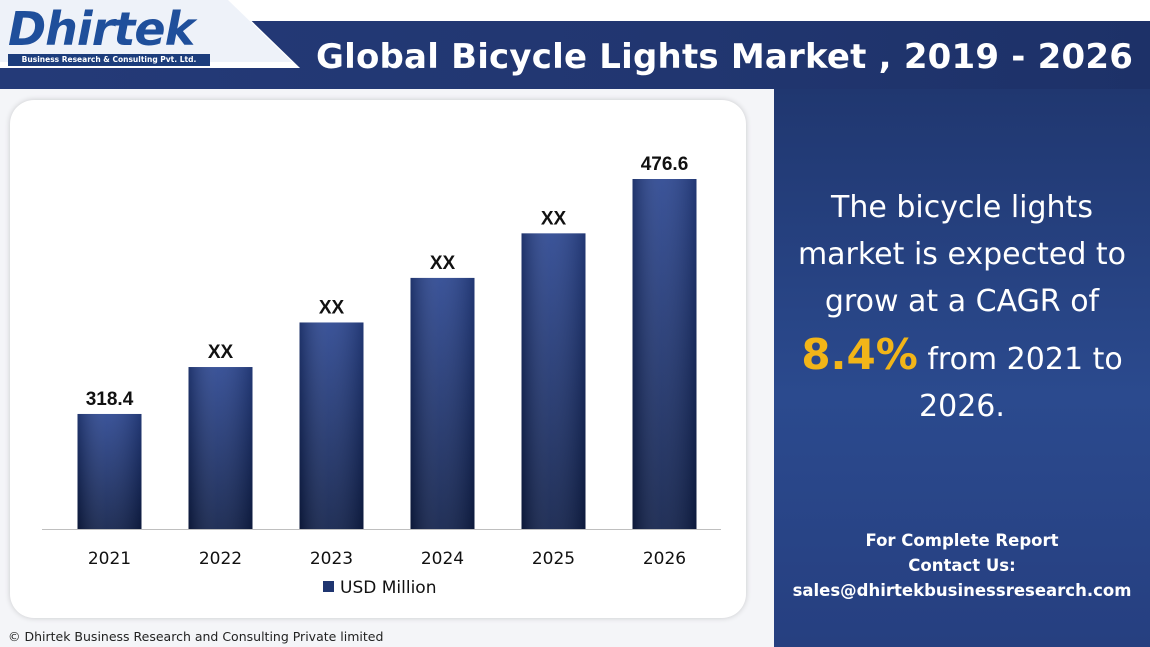 The image size is (1150, 647). I want to click on data-label-2026: 476.6, so click(665, 164).